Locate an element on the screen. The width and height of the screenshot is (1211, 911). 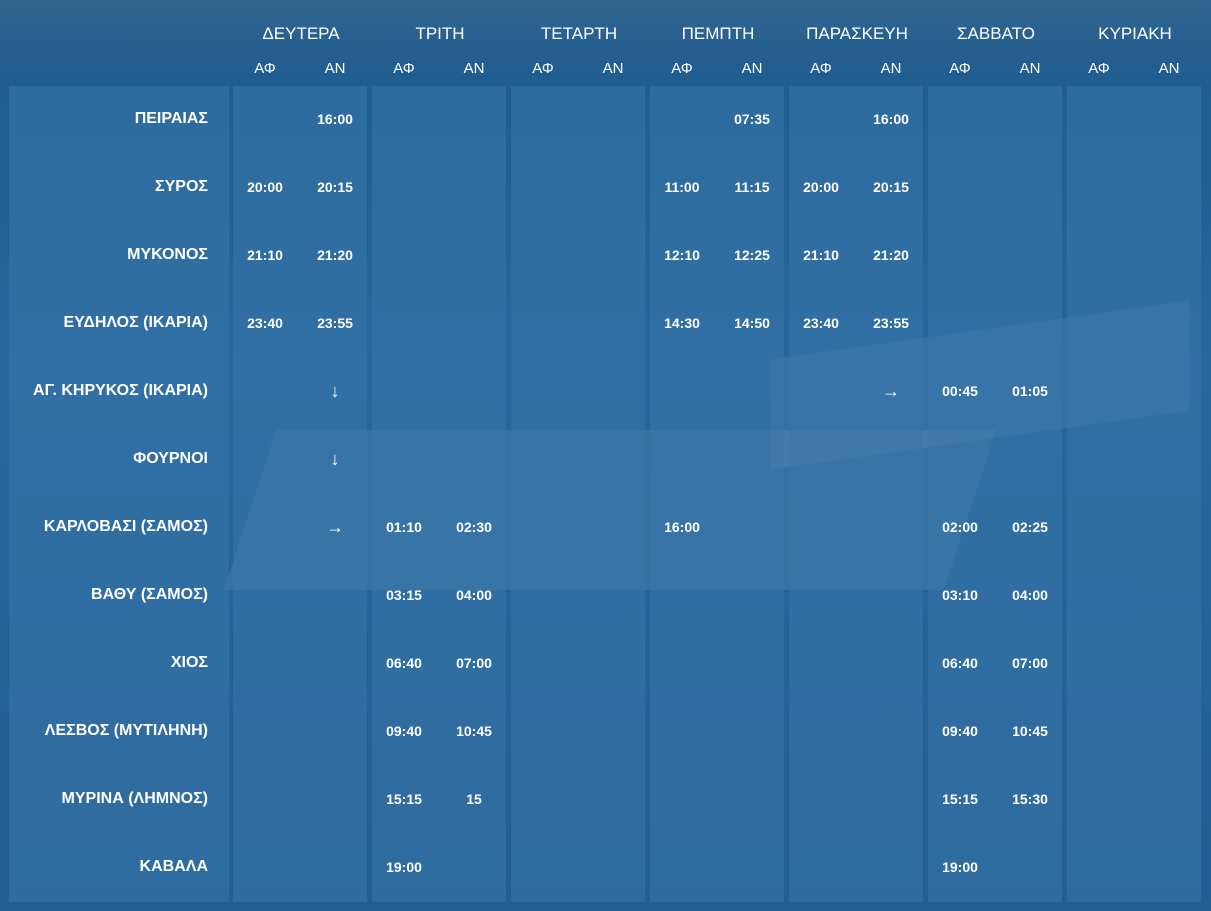
time-cell: 02:00 is located at coordinates (960, 527).